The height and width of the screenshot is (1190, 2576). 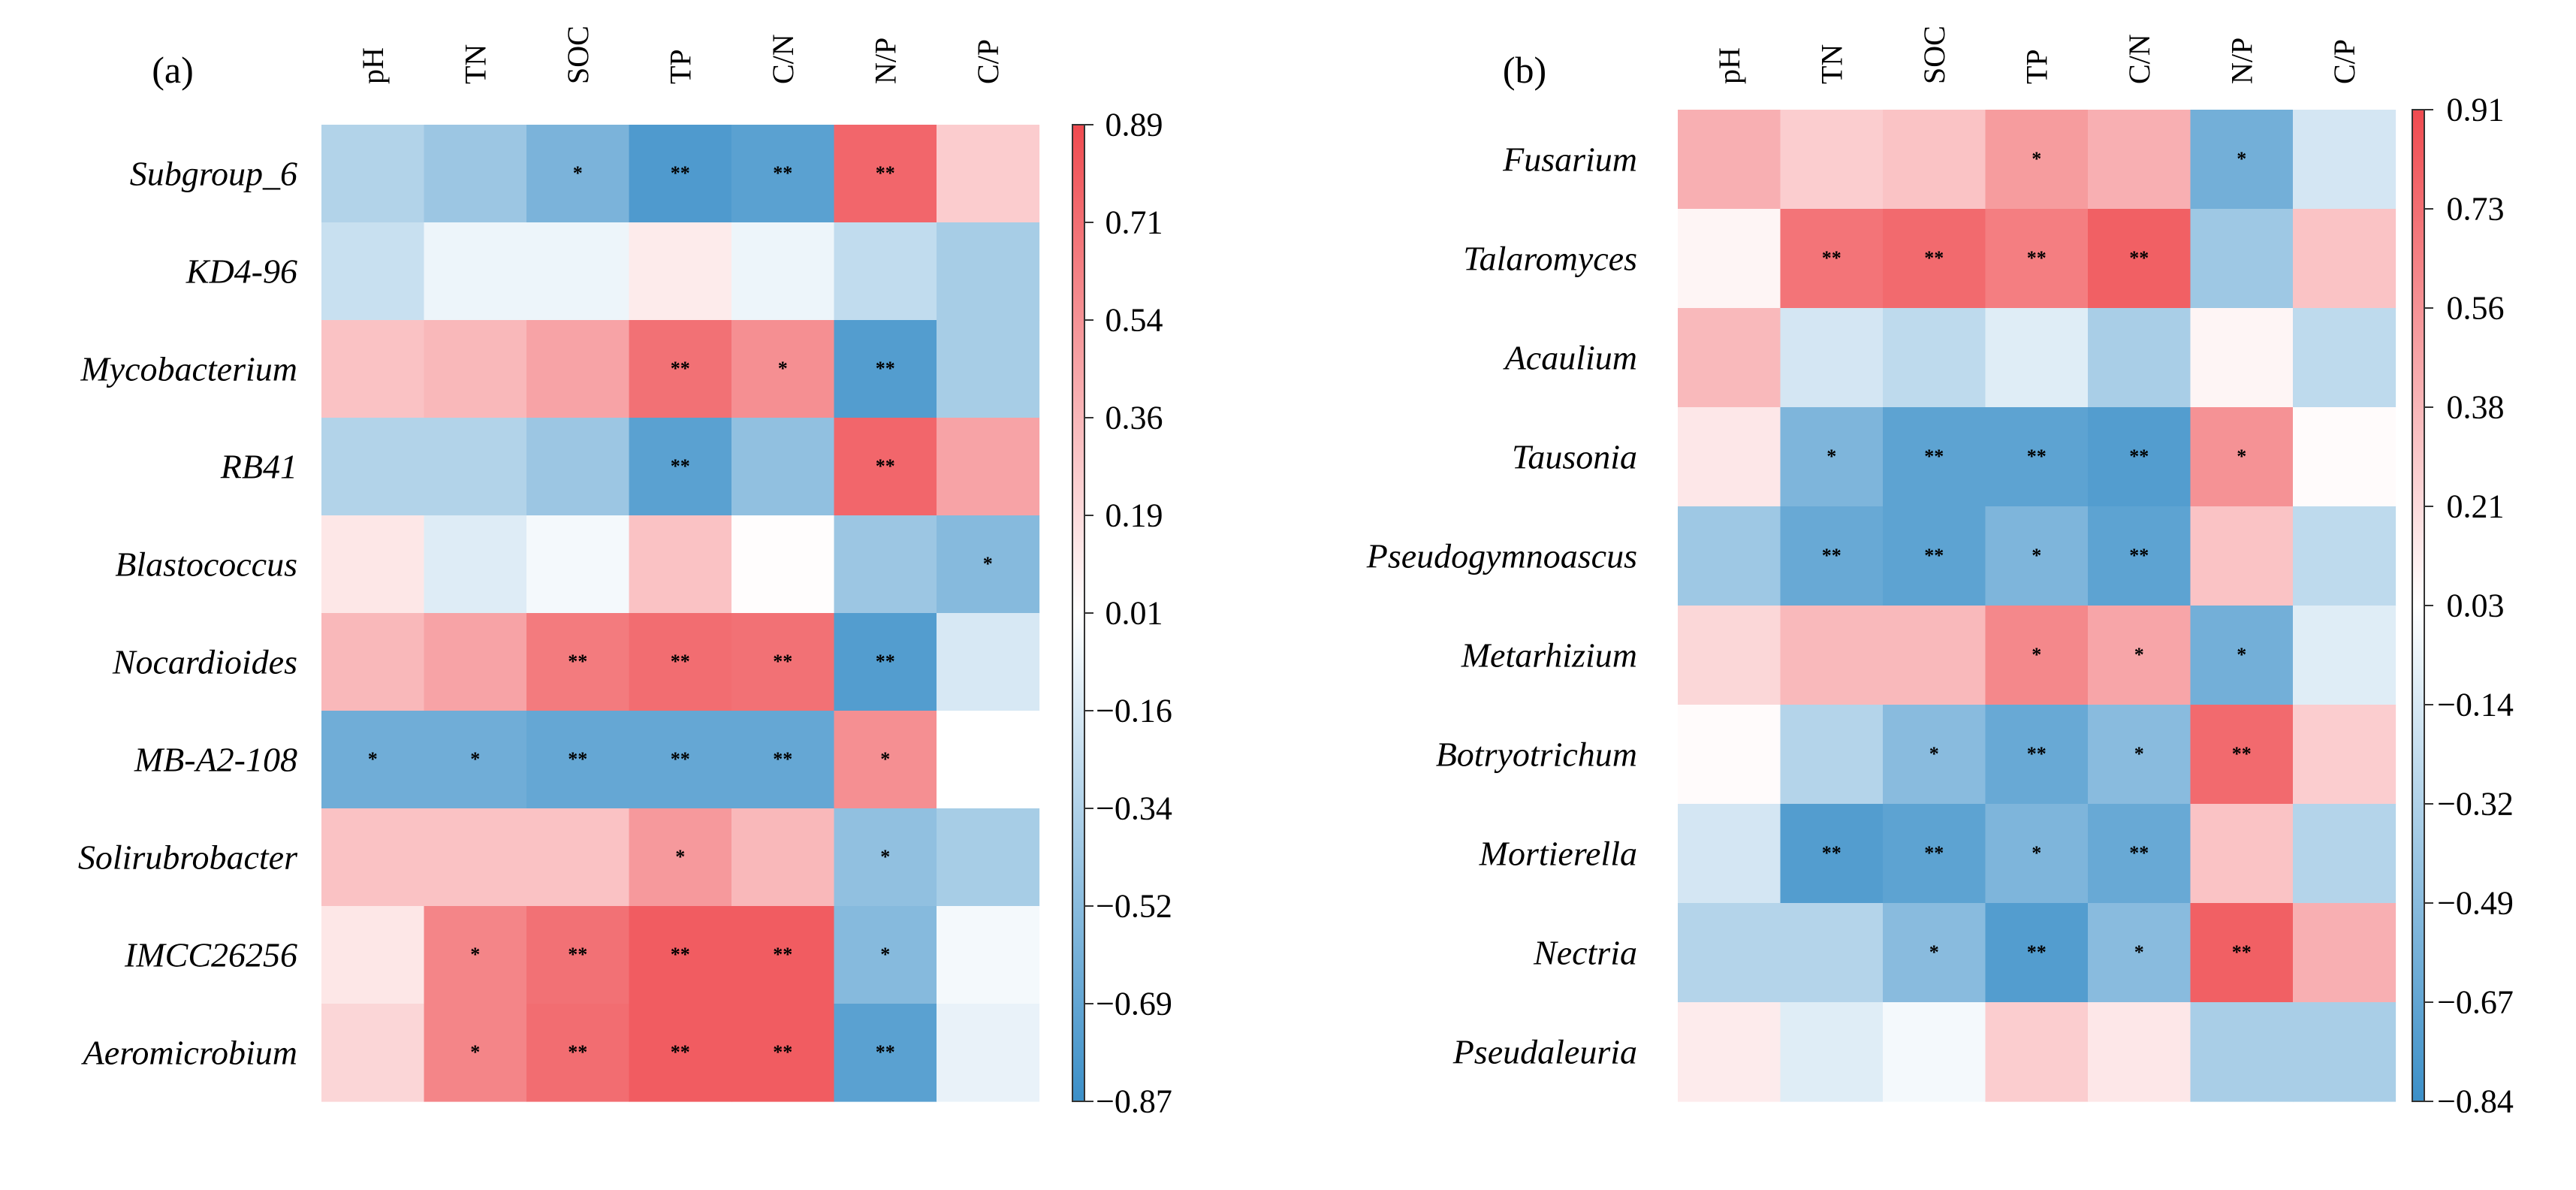 I want to click on significance-mark-b-7-2: **, so click(x=1934, y=853).